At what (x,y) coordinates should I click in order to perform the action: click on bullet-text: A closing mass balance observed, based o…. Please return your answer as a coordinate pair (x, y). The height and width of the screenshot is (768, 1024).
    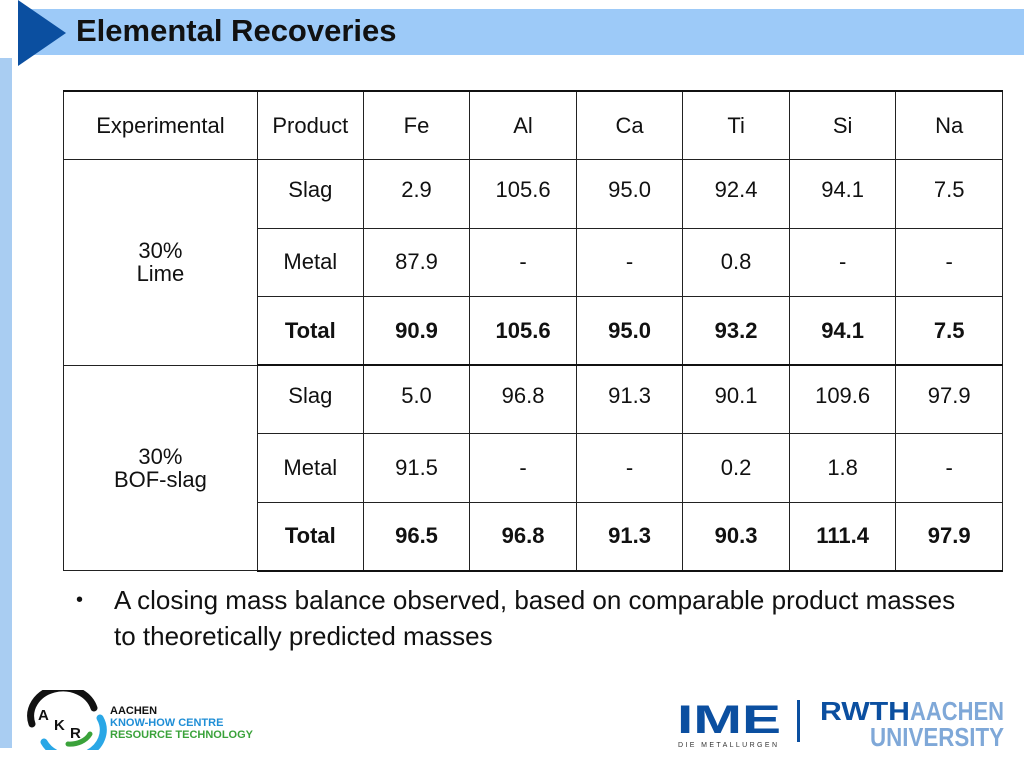
    Looking at the image, I should click on (535, 618).